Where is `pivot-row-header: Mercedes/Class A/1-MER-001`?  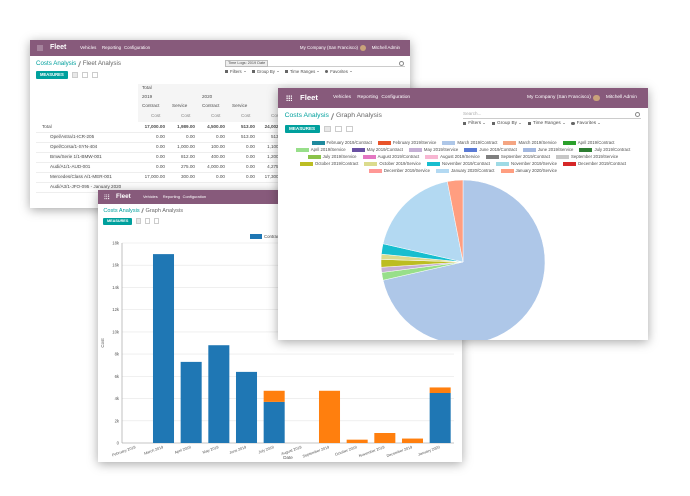 pivot-row-header: Mercedes/Class A/1-MER-001 is located at coordinates (81, 176).